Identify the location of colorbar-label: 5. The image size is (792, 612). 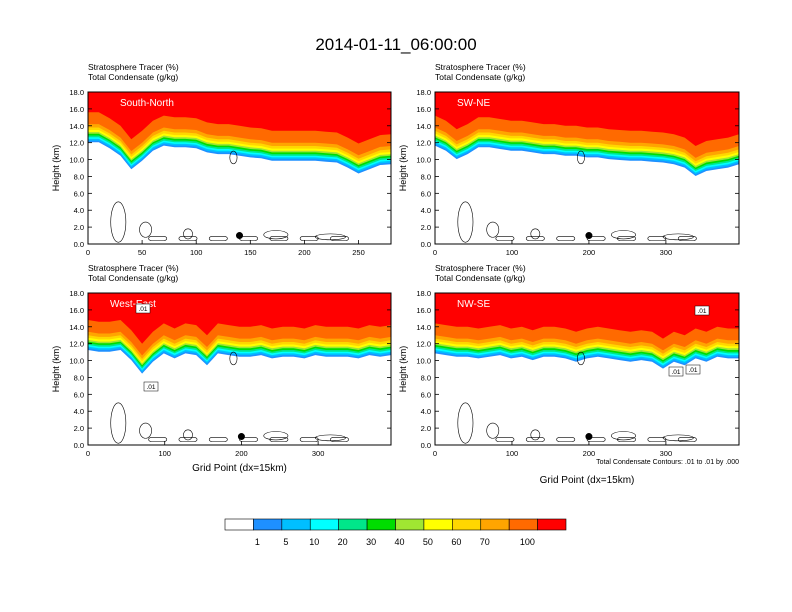
(285, 542).